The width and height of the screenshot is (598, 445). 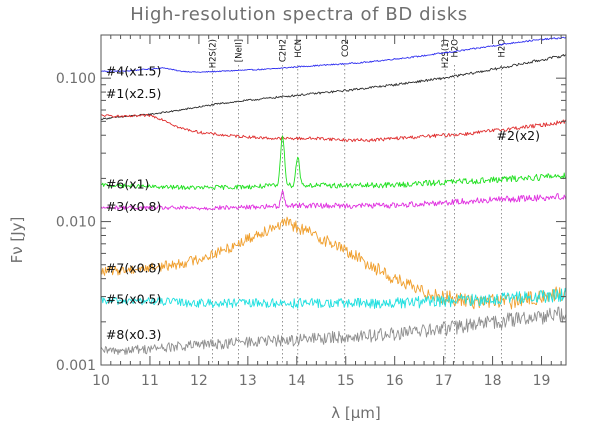 I want to click on series-label: #4(x1.5), so click(x=133, y=71).